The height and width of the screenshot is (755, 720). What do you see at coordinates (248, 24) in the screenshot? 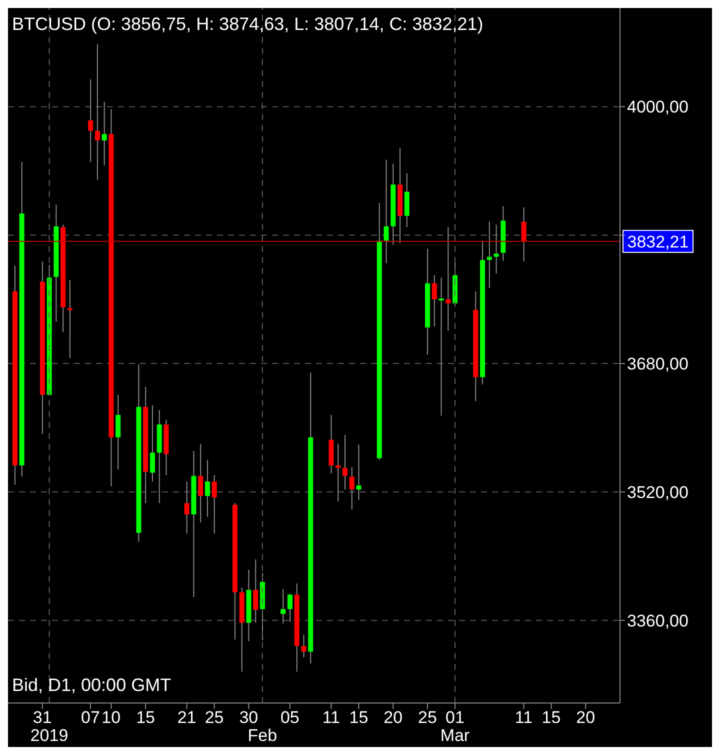
I see `chart-title: BTCUSD (O: 3856,75, H: 3874,63, L: 3807,14, C: 3832,21)` at bounding box center [248, 24].